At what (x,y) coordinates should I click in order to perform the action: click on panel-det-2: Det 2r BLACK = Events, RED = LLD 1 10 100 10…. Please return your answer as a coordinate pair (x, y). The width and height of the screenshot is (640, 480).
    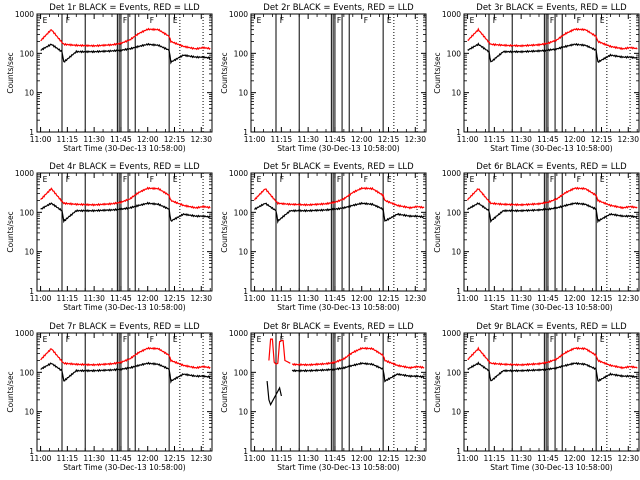
    Looking at the image, I should click on (323, 78).